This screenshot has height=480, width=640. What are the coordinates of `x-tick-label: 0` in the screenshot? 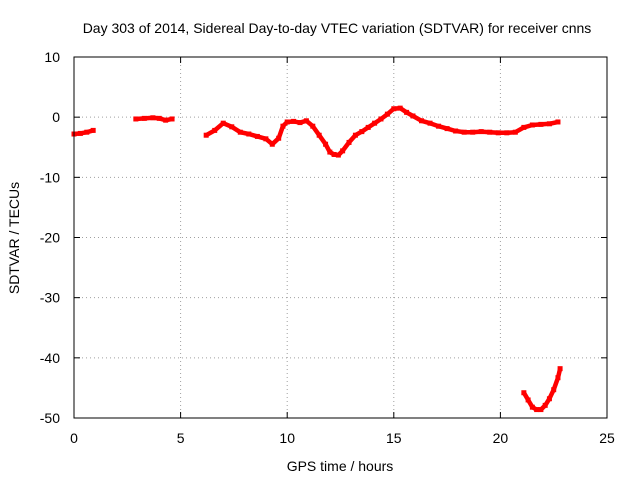 It's located at (74, 438).